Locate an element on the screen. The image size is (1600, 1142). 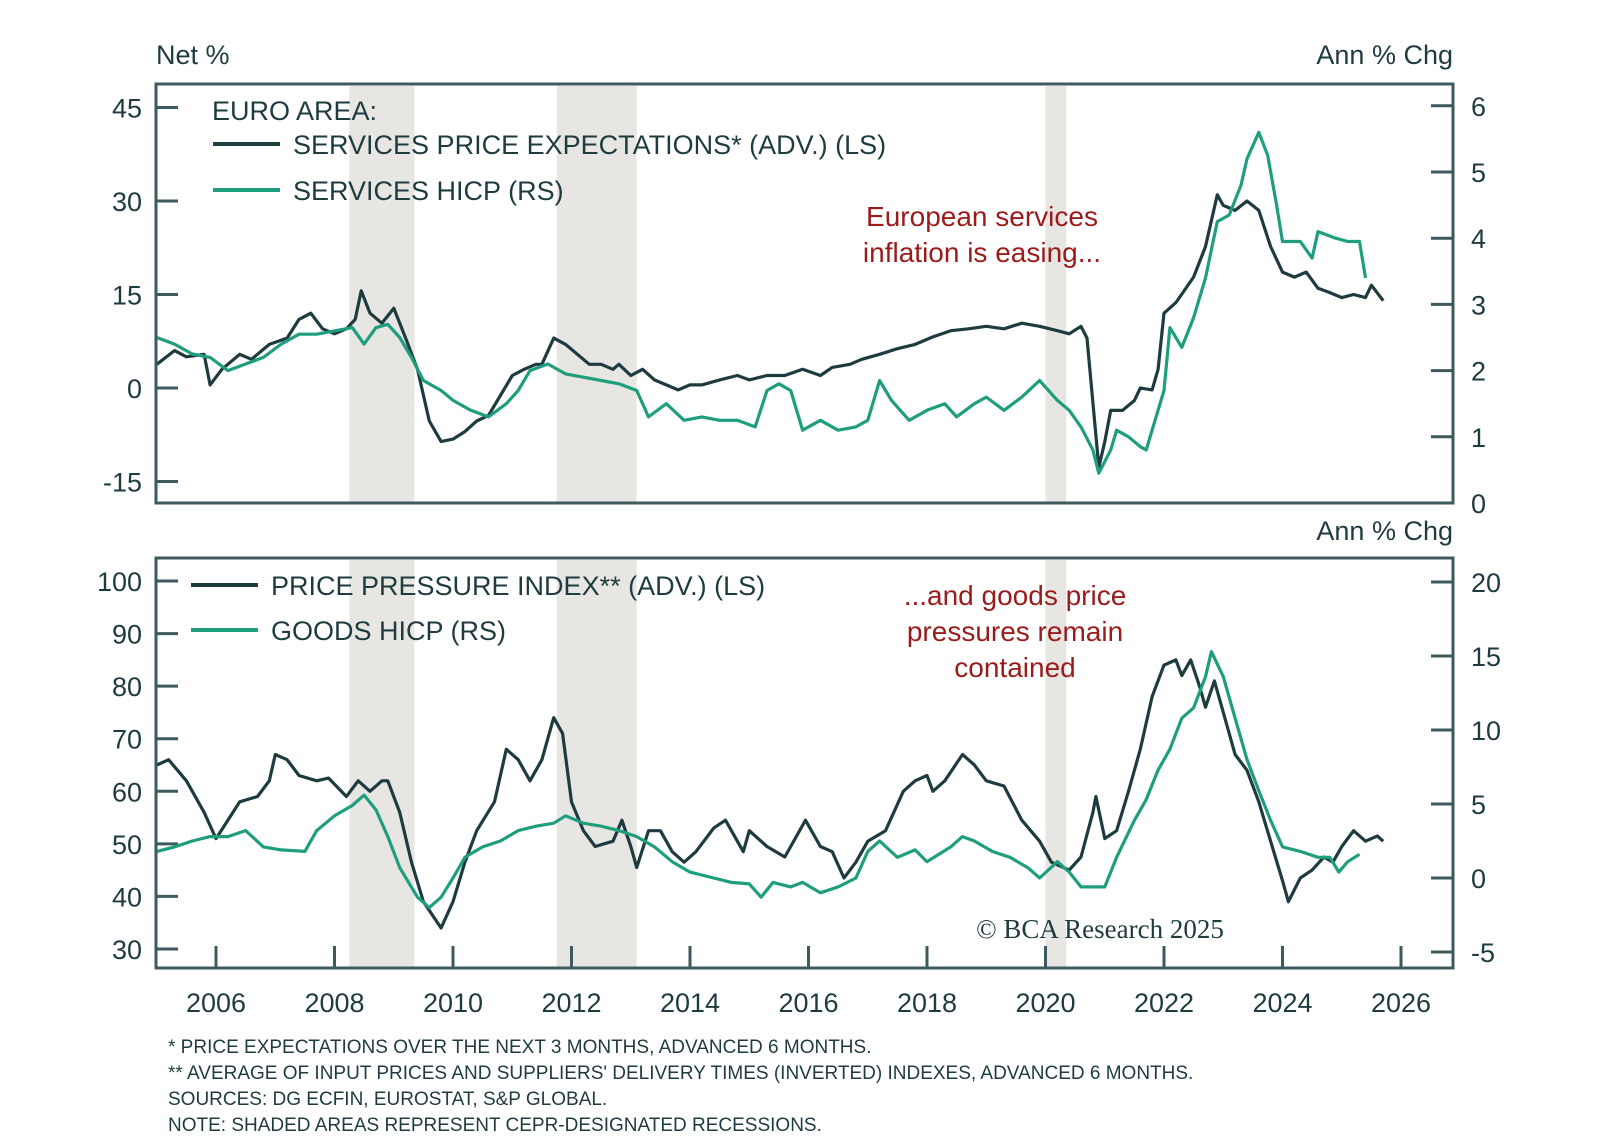
legend-header: EURO AREA: is located at coordinates (294, 111).